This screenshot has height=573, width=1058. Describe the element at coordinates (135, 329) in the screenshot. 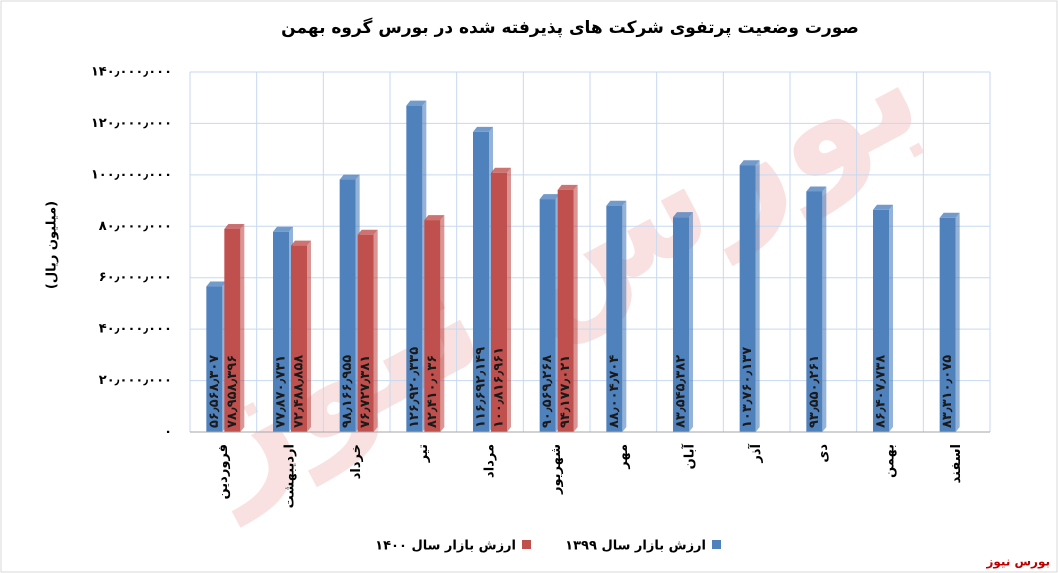

I see `y-tick-label: ۴۰٫۰۰۰٫۰۰۰` at that location.